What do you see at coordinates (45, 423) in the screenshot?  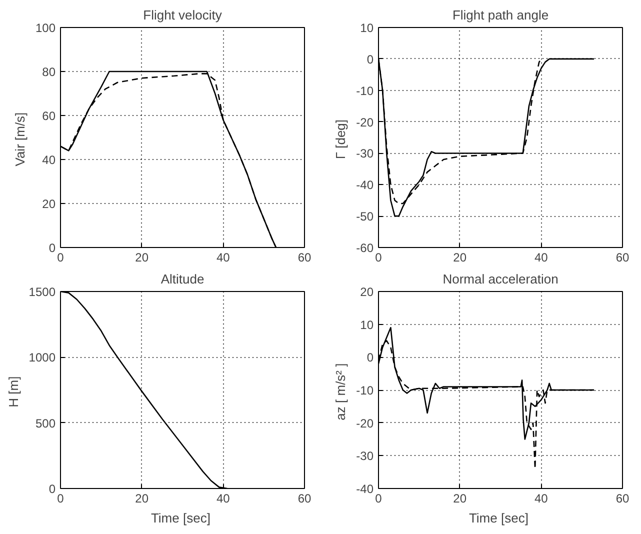 I see `y-tick-label: 500` at bounding box center [45, 423].